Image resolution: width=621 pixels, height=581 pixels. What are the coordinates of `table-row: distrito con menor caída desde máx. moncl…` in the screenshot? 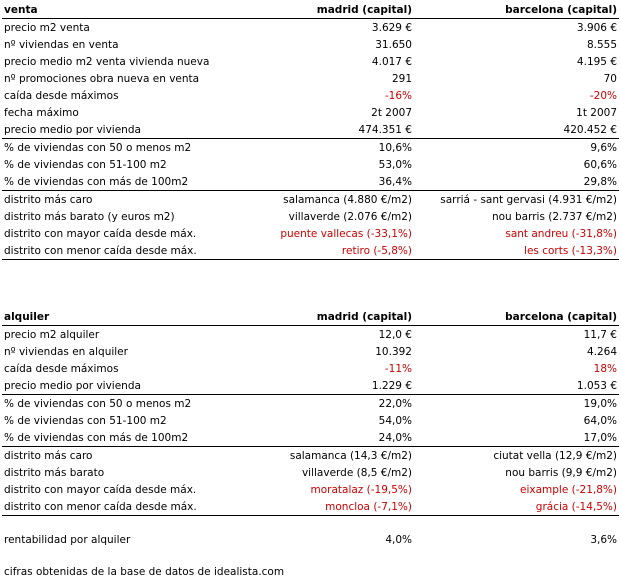 It's located at (310, 507).